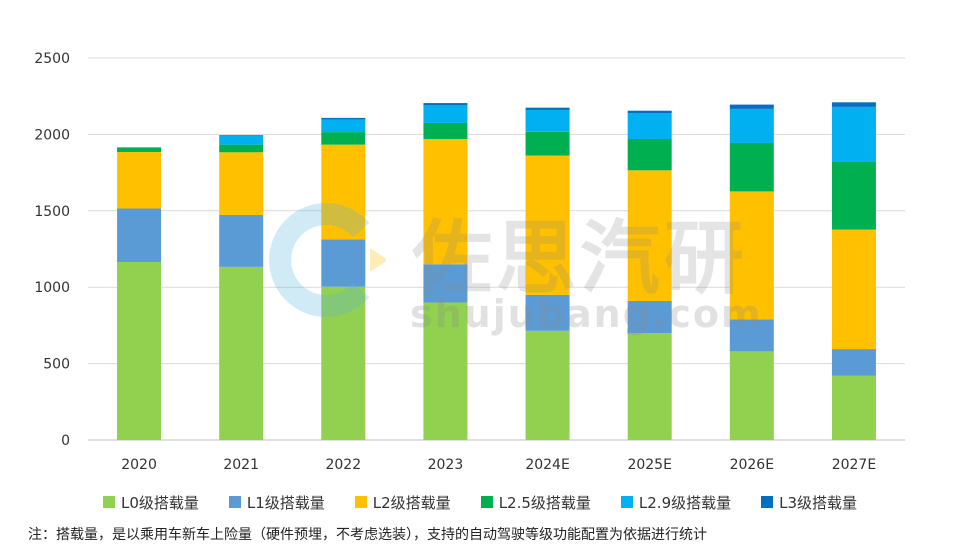 The width and height of the screenshot is (960, 556). I want to click on x-tick-label: 2022, so click(343, 465).